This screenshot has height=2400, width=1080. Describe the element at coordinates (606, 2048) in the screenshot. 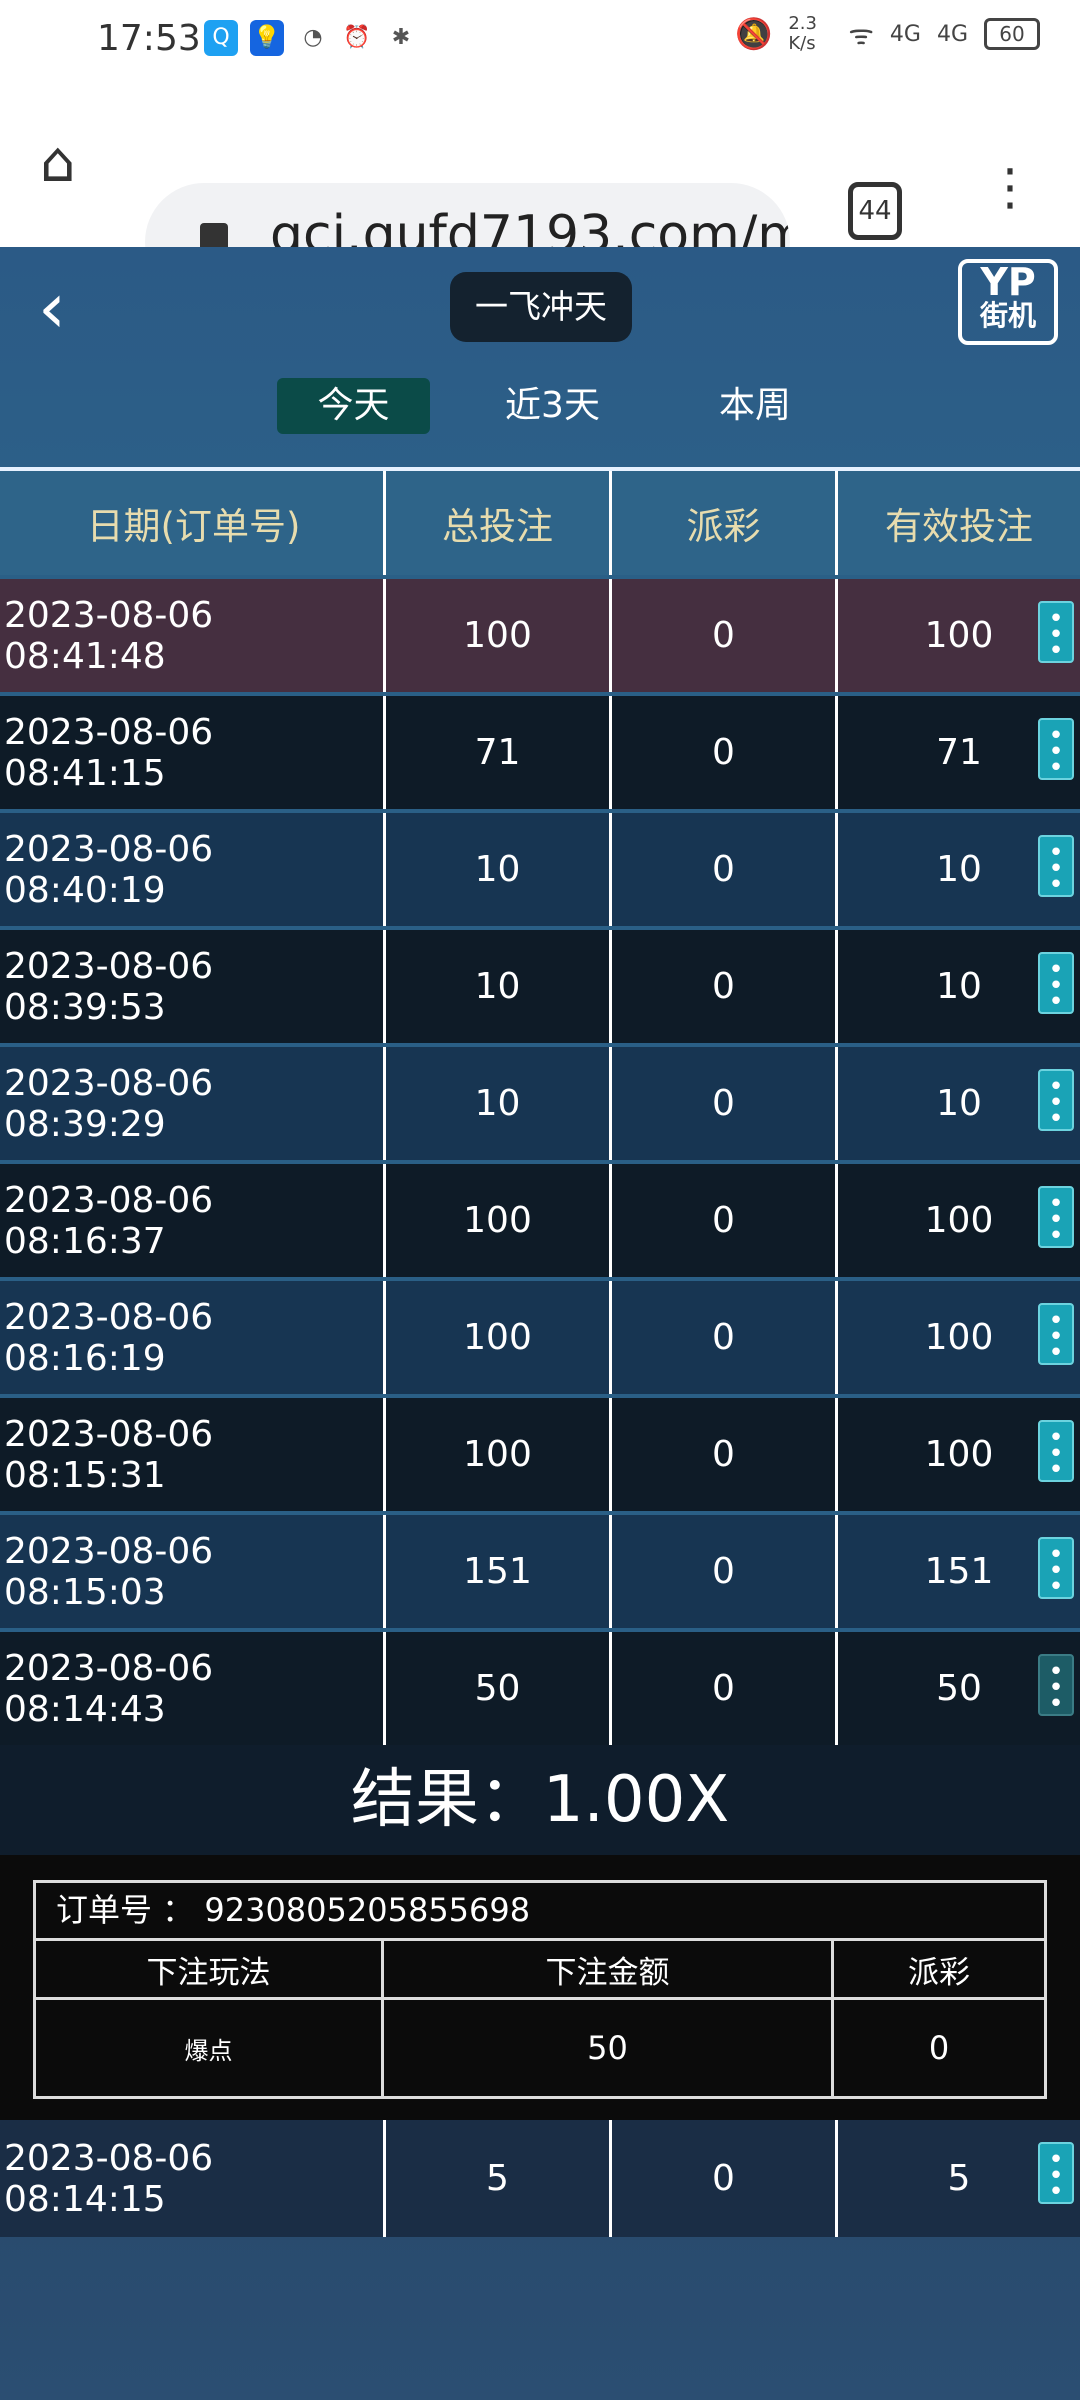

I see `detail-amount: 50` at that location.